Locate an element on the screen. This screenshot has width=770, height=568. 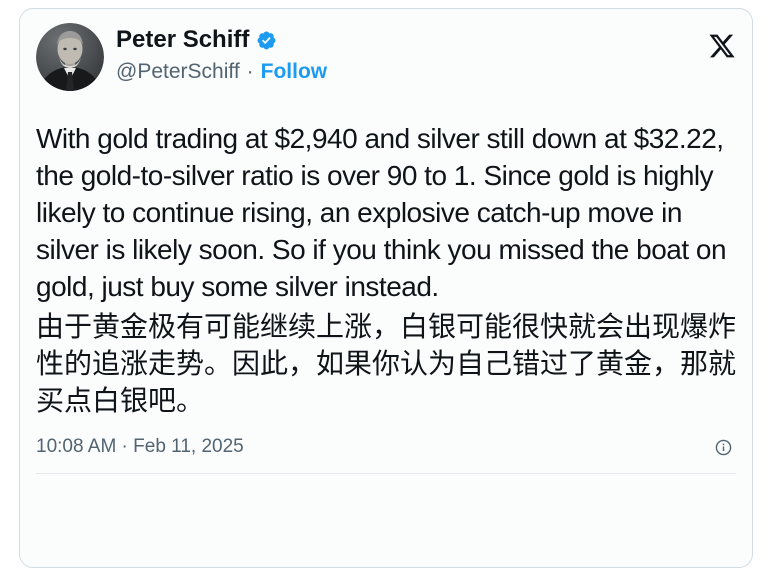
author-name-row: Peter Schiff is located at coordinates (412, 40).